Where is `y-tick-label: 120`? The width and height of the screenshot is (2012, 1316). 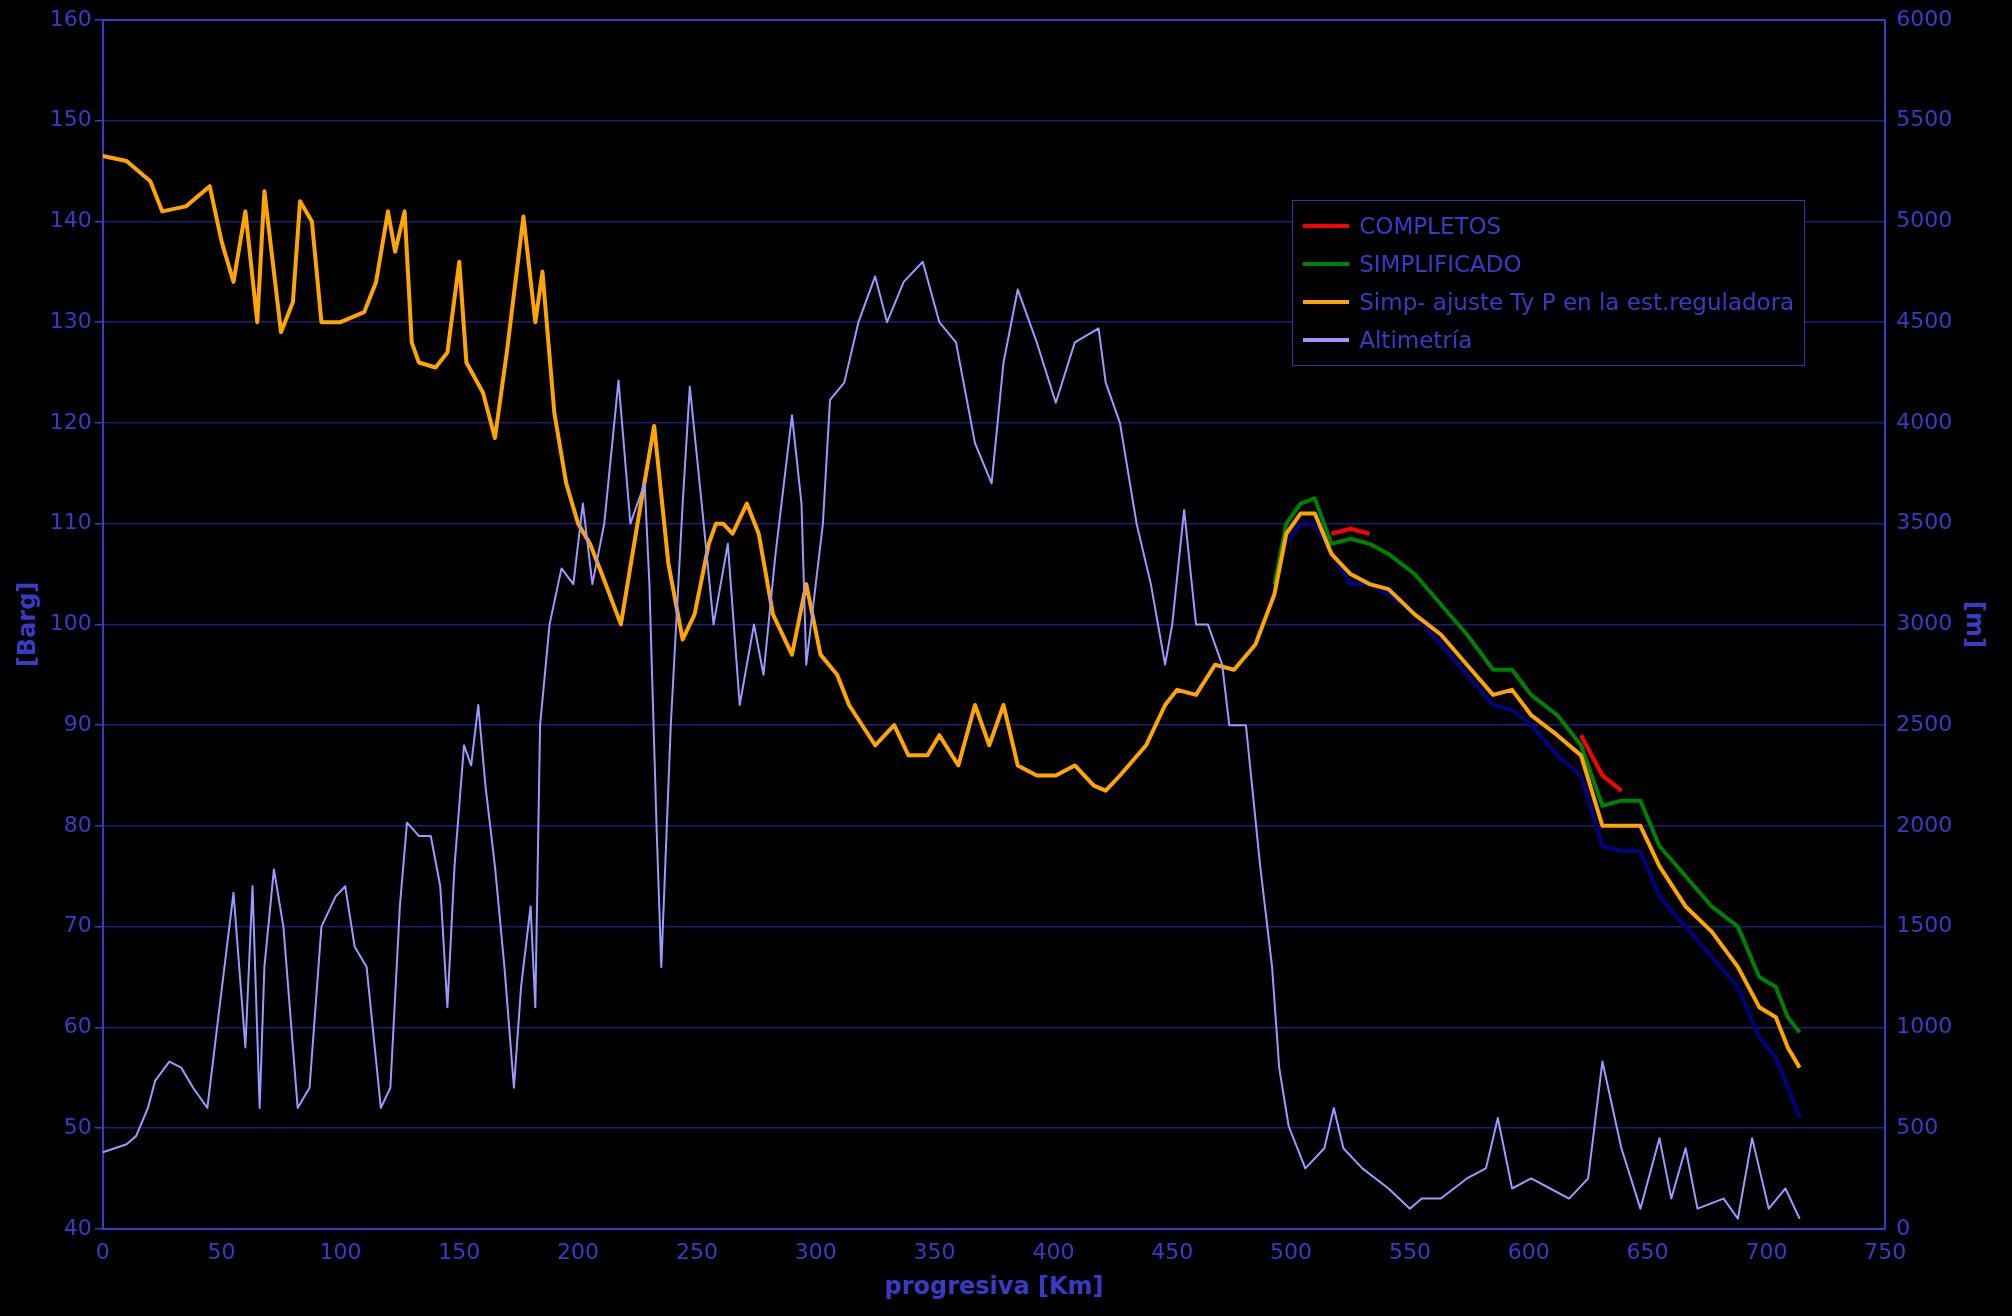
y-tick-label: 120 is located at coordinates (70, 421).